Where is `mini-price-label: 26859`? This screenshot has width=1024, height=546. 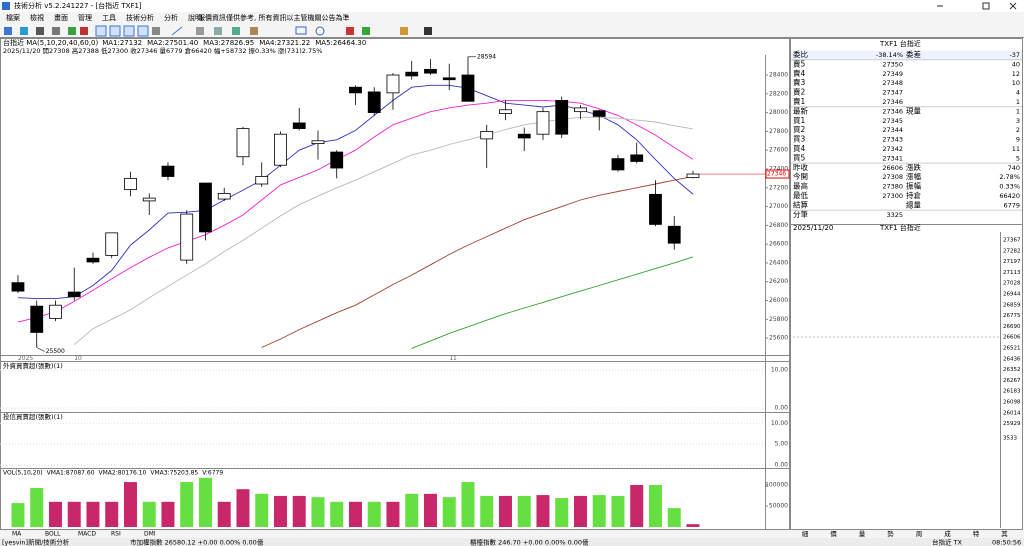
mini-price-label: 26859 is located at coordinates (1012, 305).